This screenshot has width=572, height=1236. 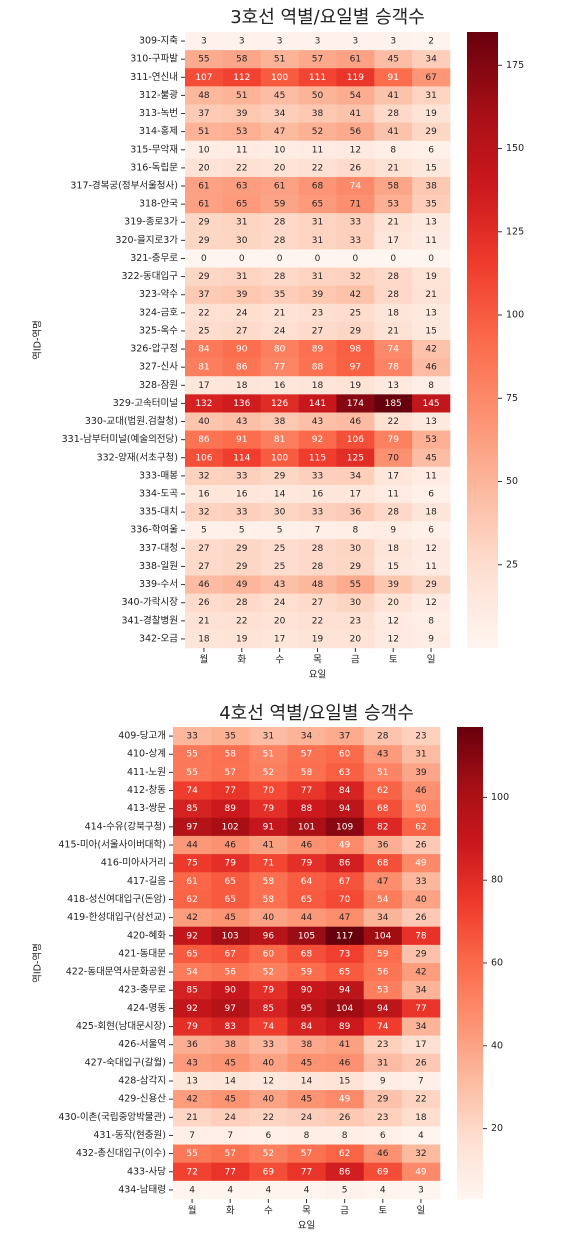 I want to click on cell-label: 4, so click(x=192, y=1190).